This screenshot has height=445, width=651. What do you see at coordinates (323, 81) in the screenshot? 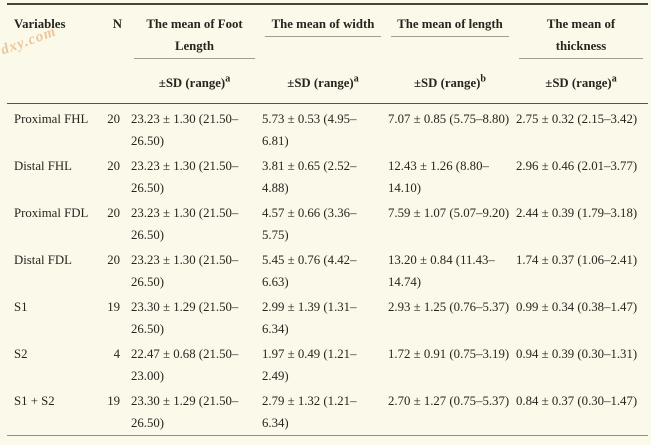
I see `subheader-sd-width: ±SD (range)a` at bounding box center [323, 81].